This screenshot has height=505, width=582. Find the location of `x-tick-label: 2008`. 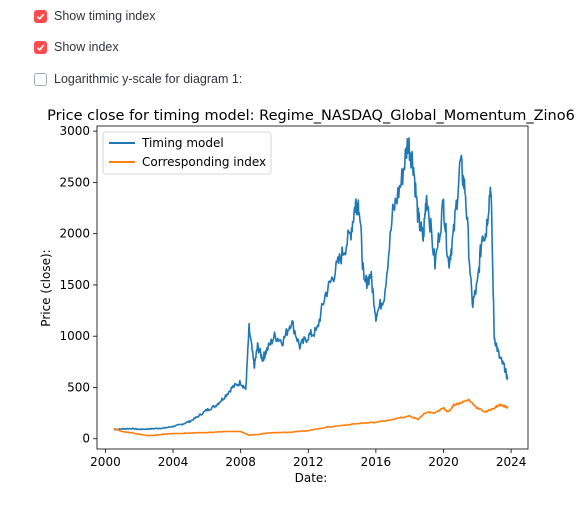

x-tick-label: 2008 is located at coordinates (240, 462).